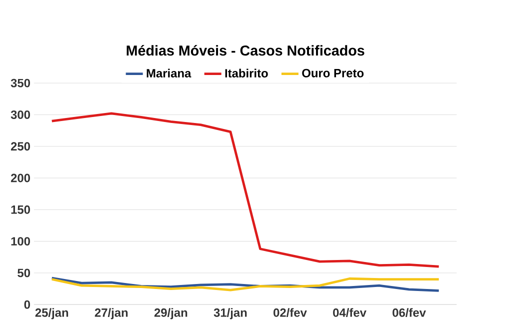 The height and width of the screenshot is (330, 510). Describe the element at coordinates (333, 73) in the screenshot. I see `legend-label: Ouro Preto` at that location.